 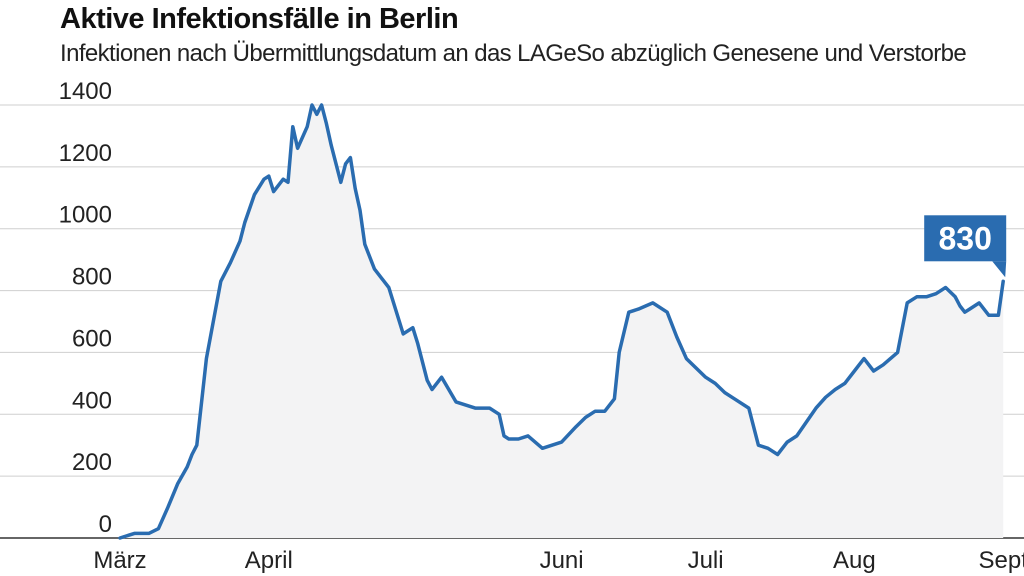 What do you see at coordinates (92, 462) in the screenshot?
I see `y-tick-label: 200` at bounding box center [92, 462].